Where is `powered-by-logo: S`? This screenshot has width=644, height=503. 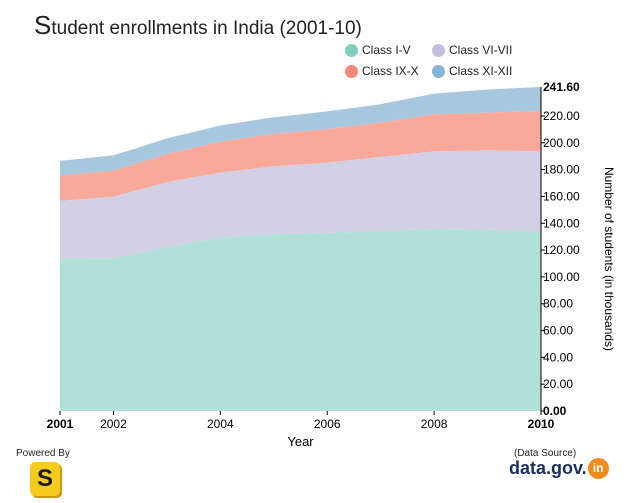
powered-by-logo: S is located at coordinates (45, 479).